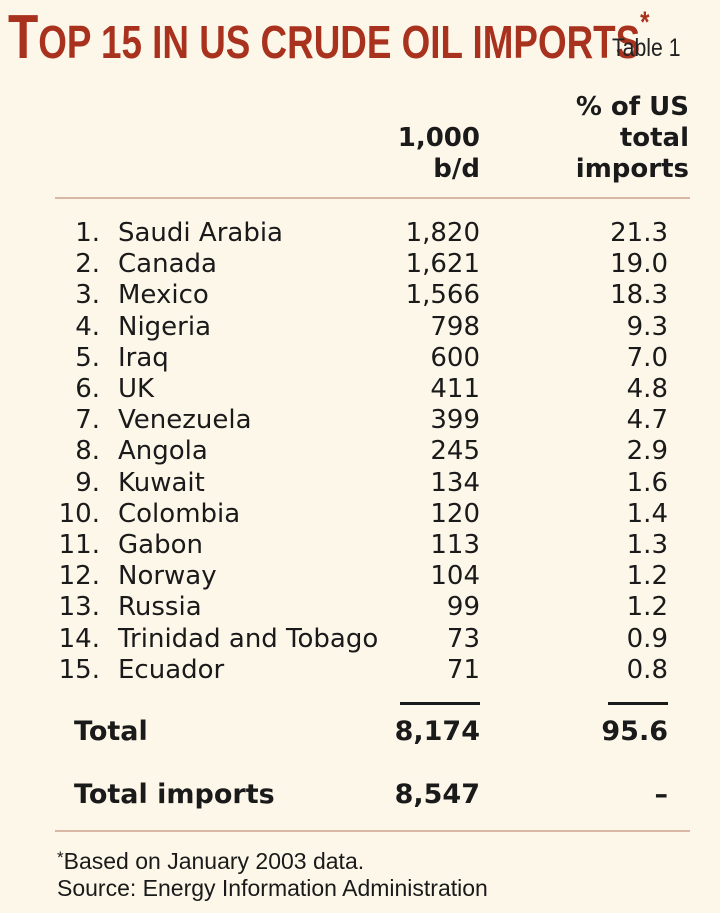 The width and height of the screenshot is (720, 913). What do you see at coordinates (79, 638) in the screenshot?
I see `row-rank: 14.` at bounding box center [79, 638].